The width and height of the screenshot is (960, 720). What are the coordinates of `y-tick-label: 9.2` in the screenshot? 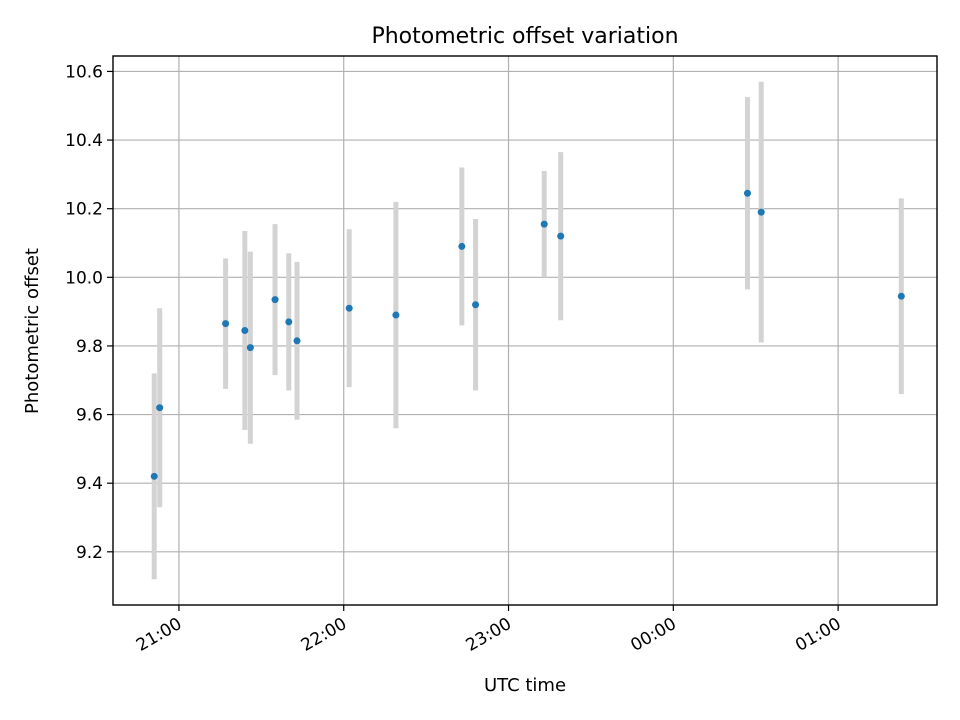 It's located at (89, 553).